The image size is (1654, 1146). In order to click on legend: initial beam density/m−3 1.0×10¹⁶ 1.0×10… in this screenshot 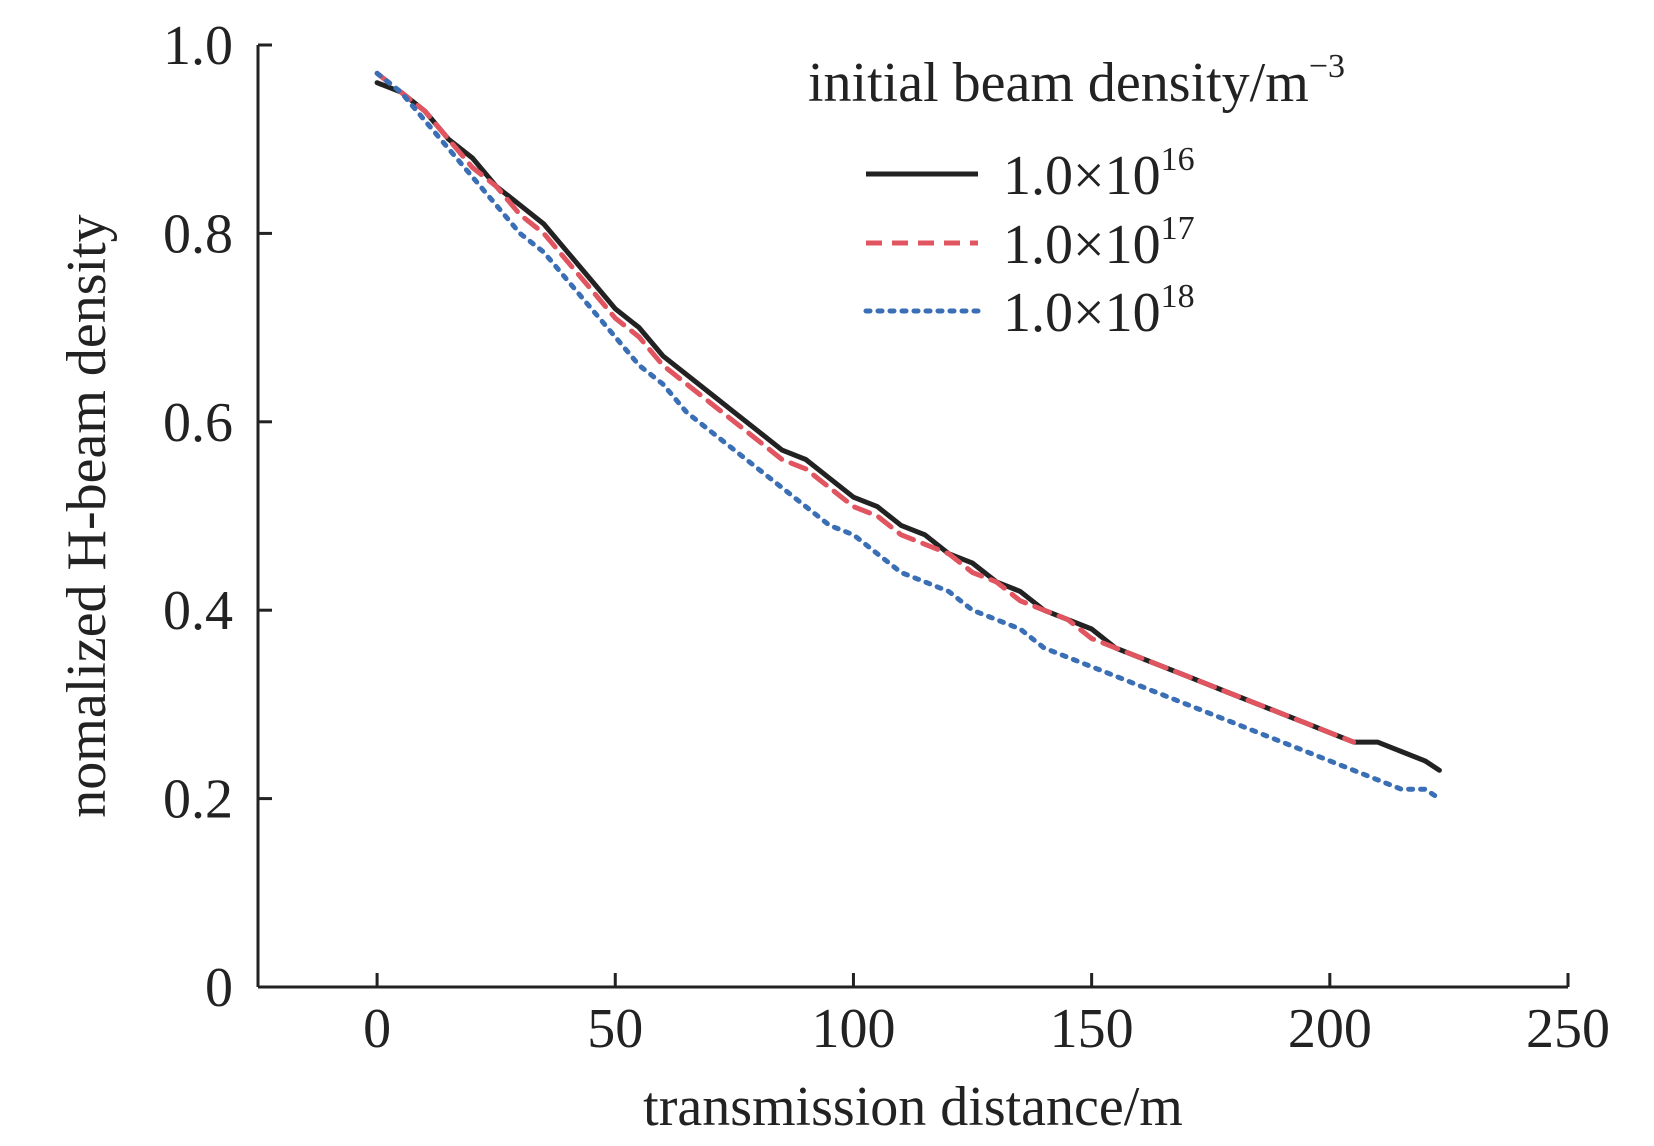, I will do `click(1076, 196)`.